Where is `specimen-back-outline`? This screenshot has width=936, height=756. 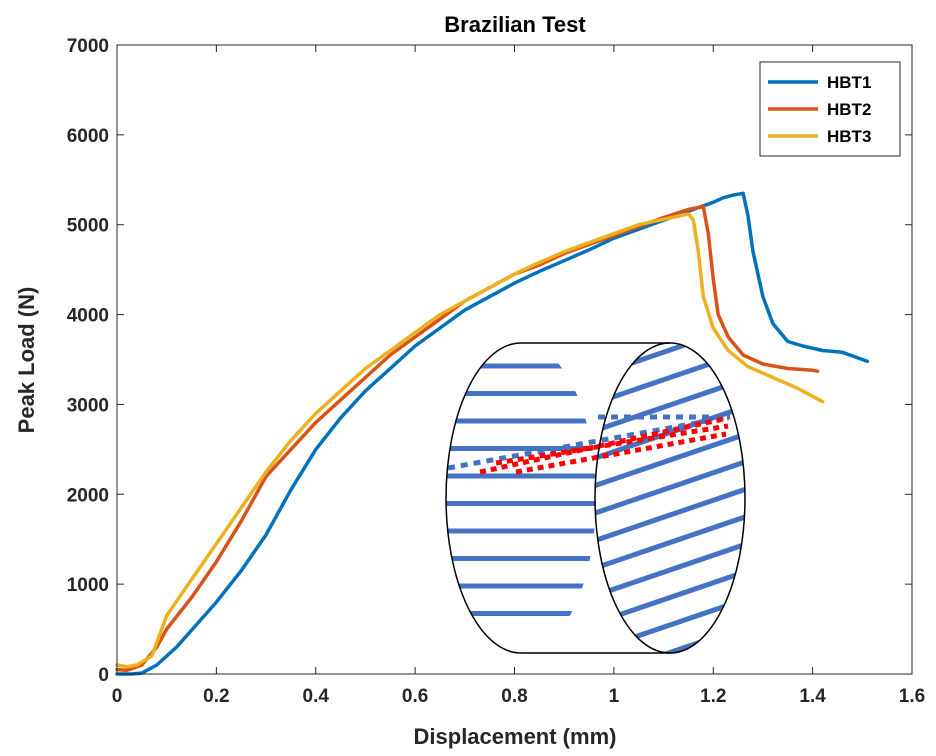
specimen-back-outline is located at coordinates (670, 498).